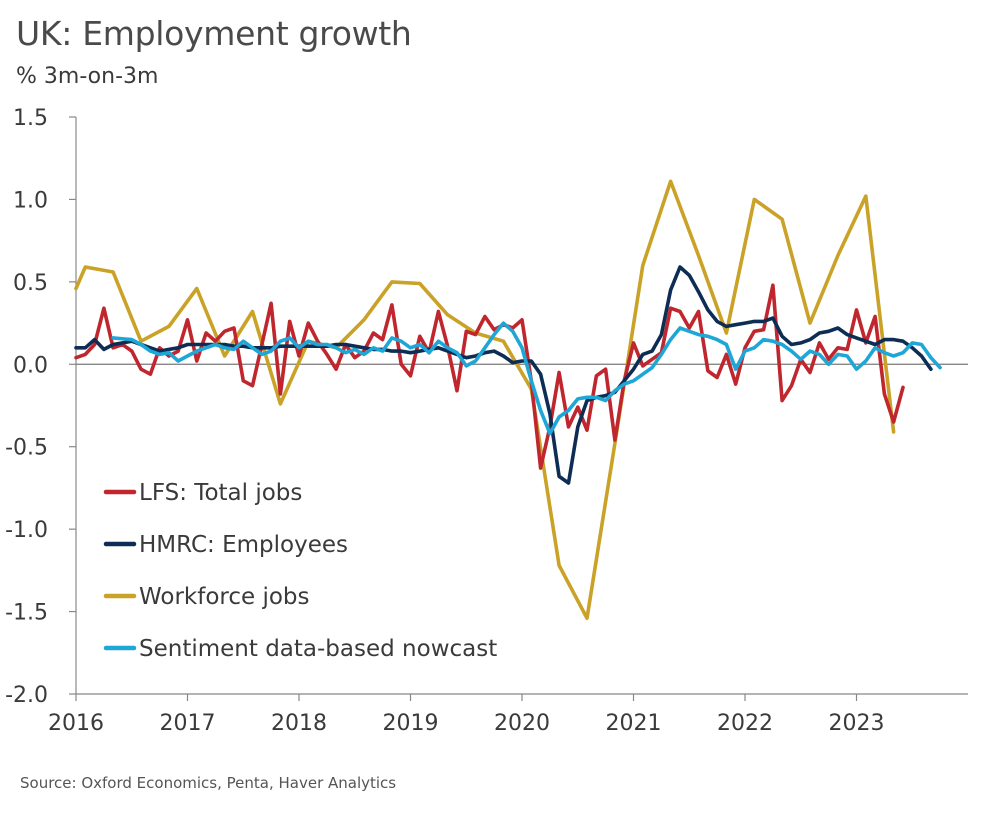 The width and height of the screenshot is (1000, 814). What do you see at coordinates (87, 76) in the screenshot?
I see `chart-subtitle: % 3m-on-3m` at bounding box center [87, 76].